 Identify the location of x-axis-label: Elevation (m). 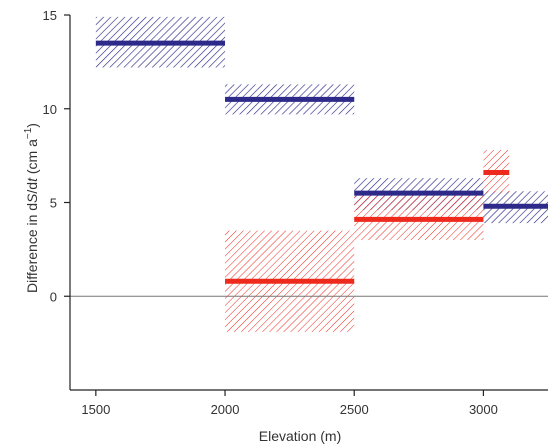
(300, 436).